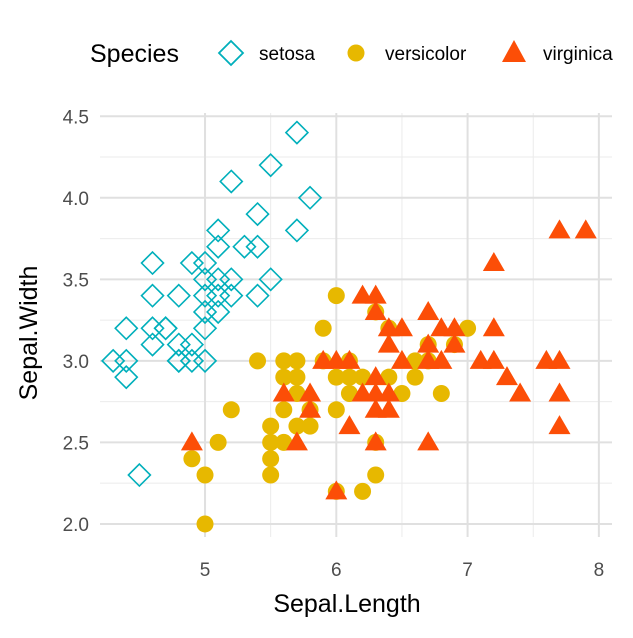 This screenshot has width=633, height=638. I want to click on x-tick-label: 6, so click(336, 570).